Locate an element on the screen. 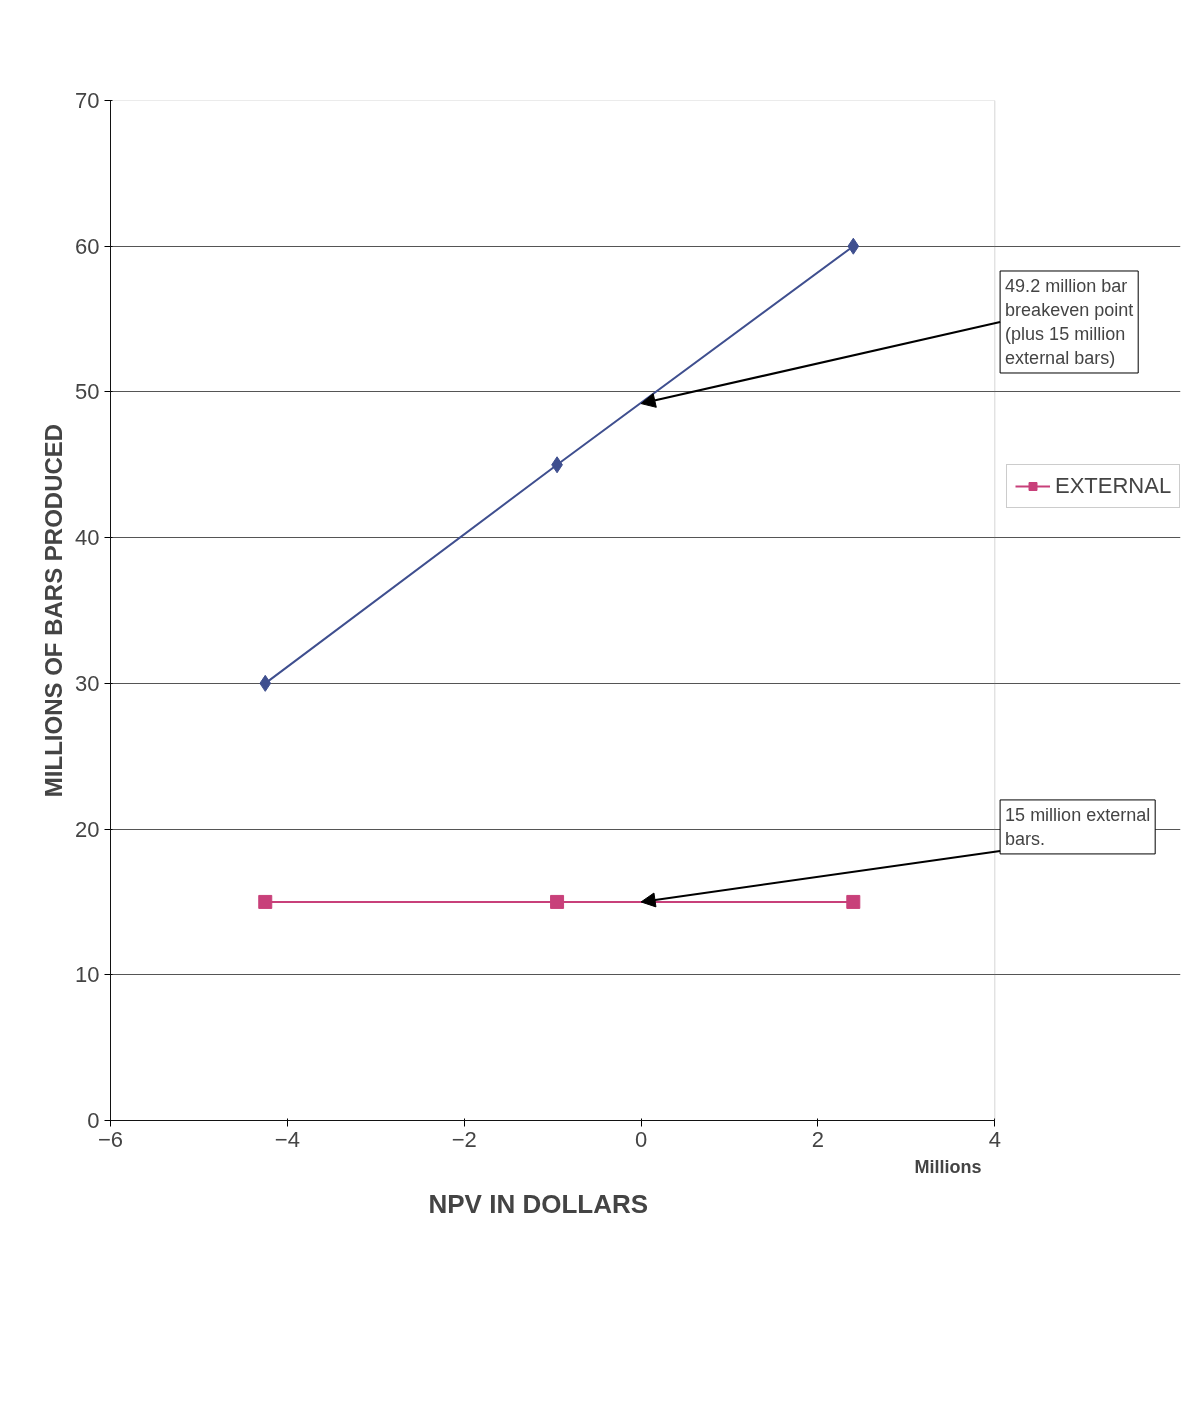  y-tick-label: 50 is located at coordinates (87, 392).